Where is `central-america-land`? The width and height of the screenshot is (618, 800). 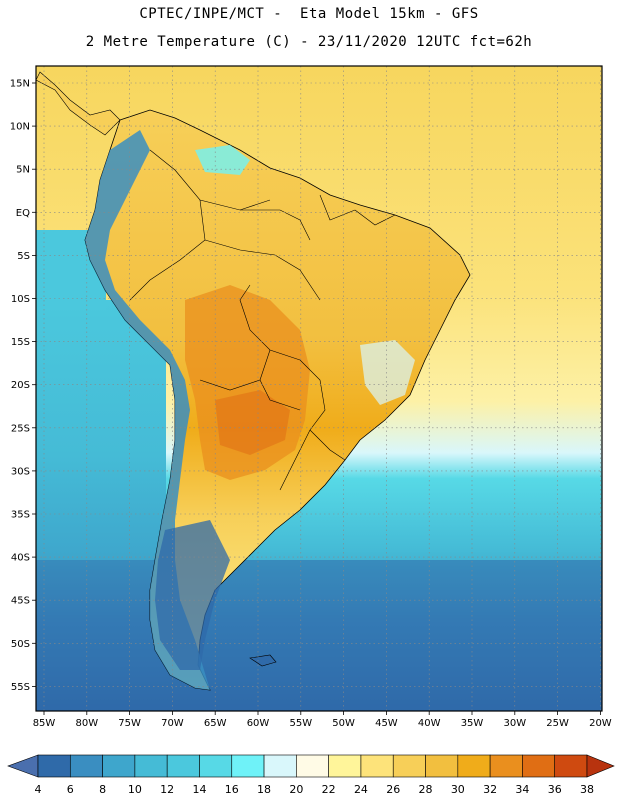
central-america-land is located at coordinates (78, 103).